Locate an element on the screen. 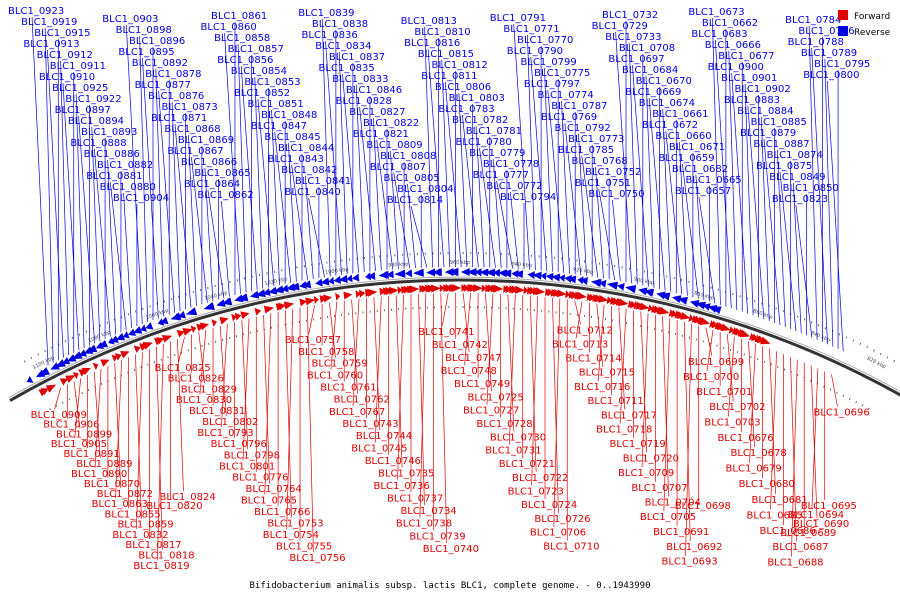 Image resolution: width=900 pixels, height=600 pixels. gene-label: BLC1_0666 is located at coordinates (733, 45).